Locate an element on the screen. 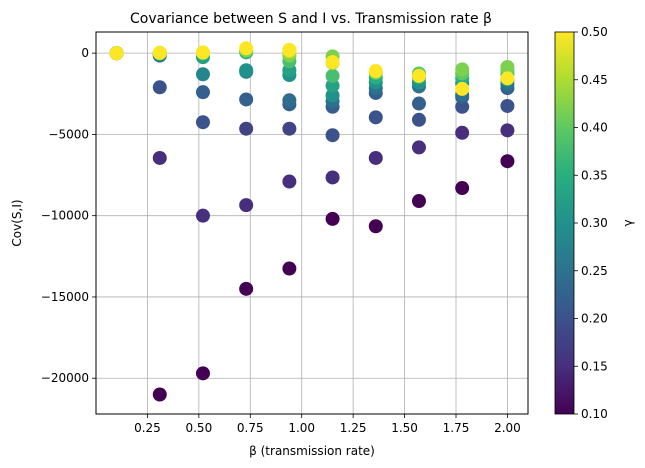 The height and width of the screenshot is (468, 645). x-tick-label: 1.00 is located at coordinates (301, 428).